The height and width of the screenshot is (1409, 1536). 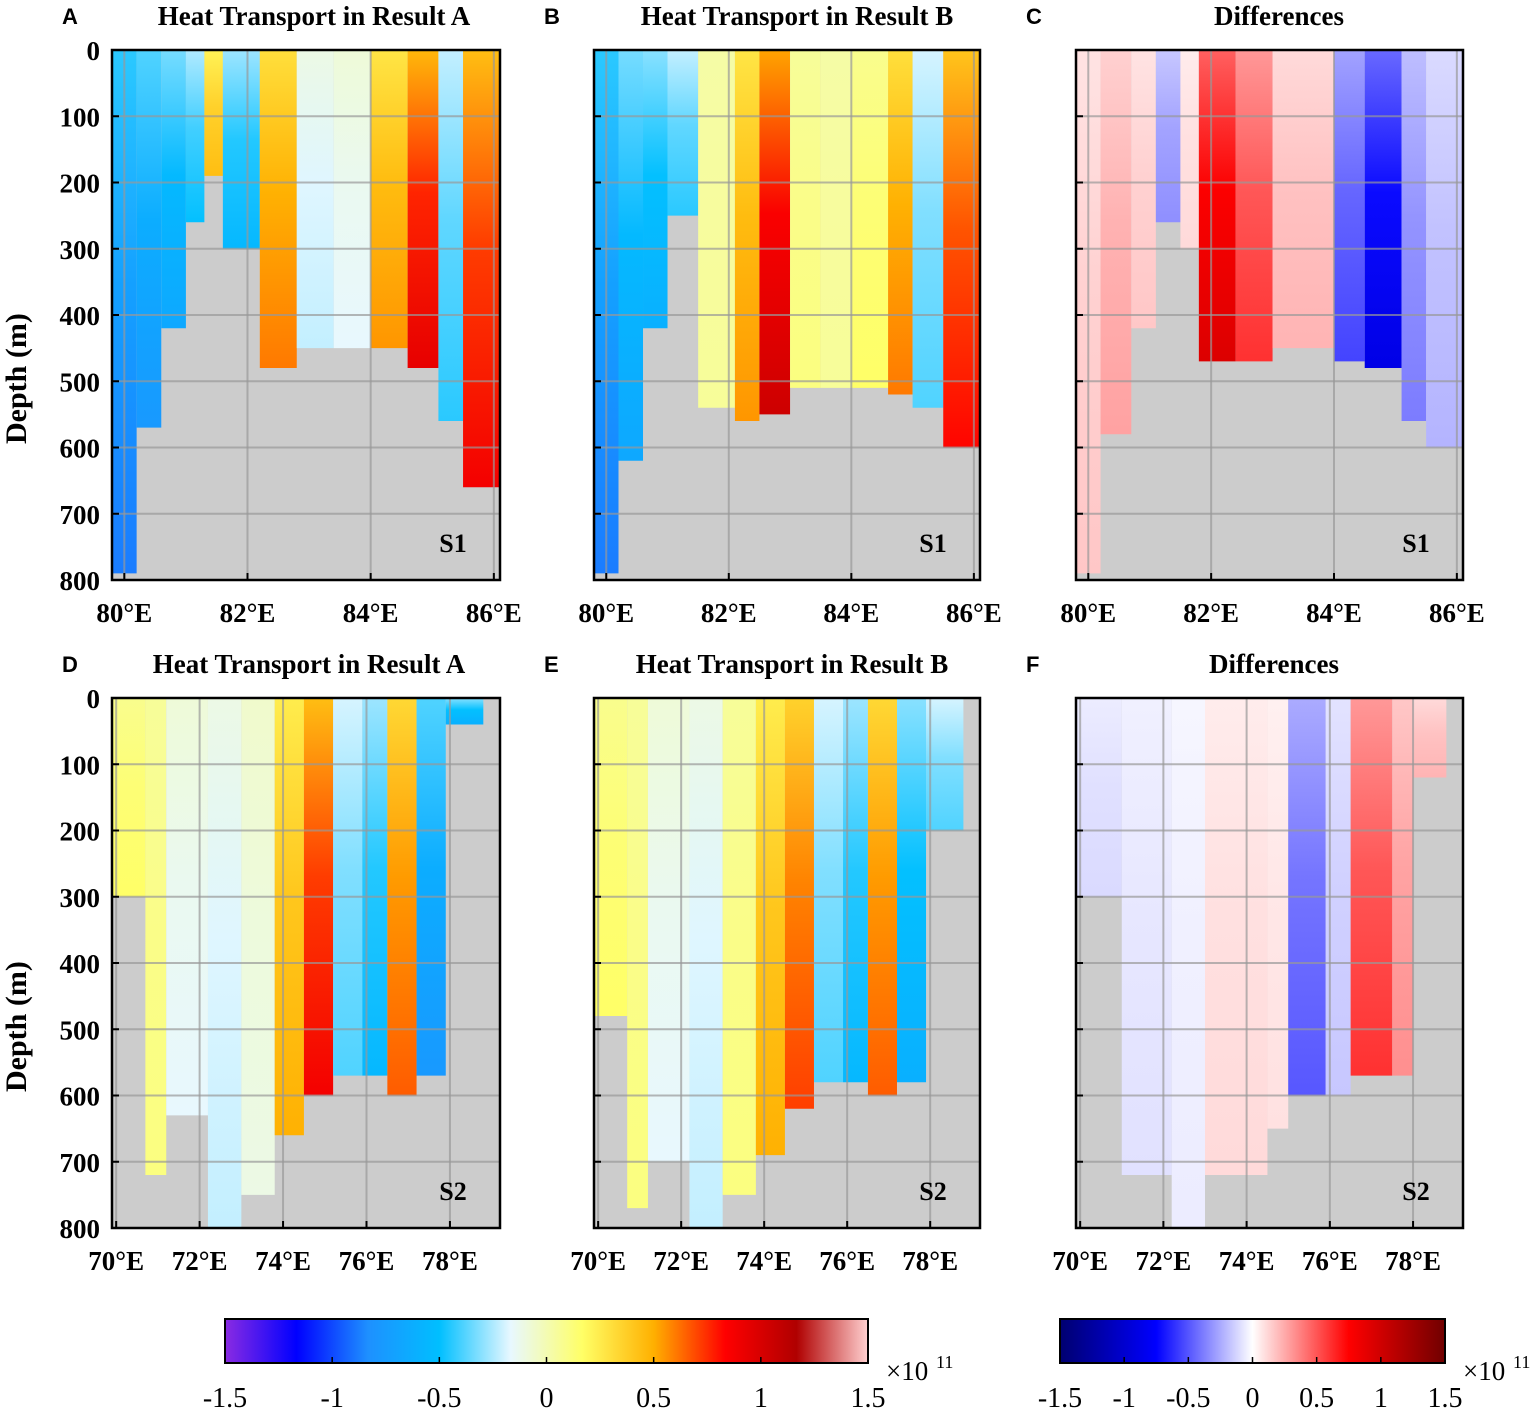 I want to click on x-tick-label: 72°E, so click(x=200, y=1261).